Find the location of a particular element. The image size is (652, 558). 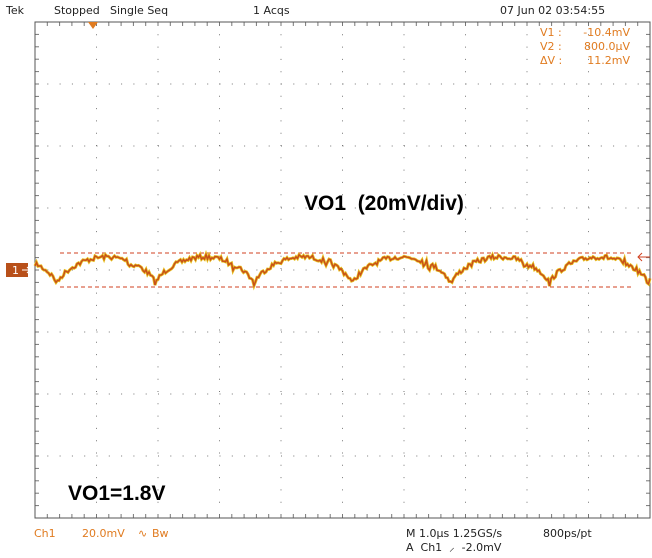

waveform is located at coordinates (342, 270).